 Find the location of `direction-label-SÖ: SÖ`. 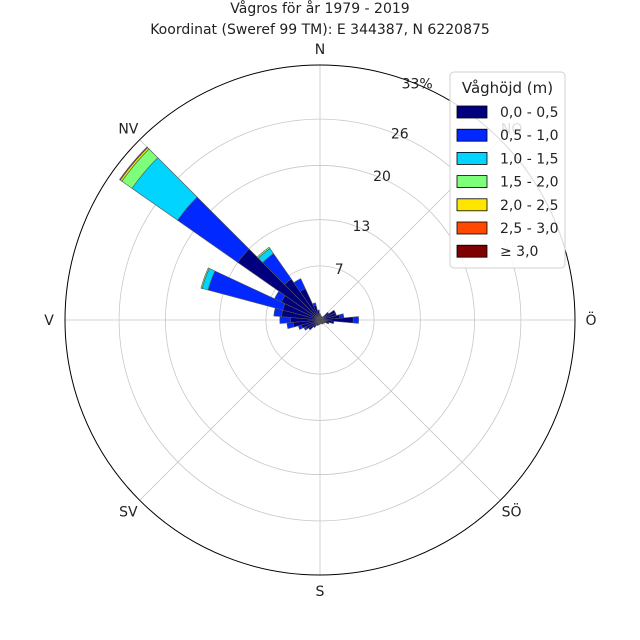

direction-label-SÖ: SÖ is located at coordinates (512, 512).